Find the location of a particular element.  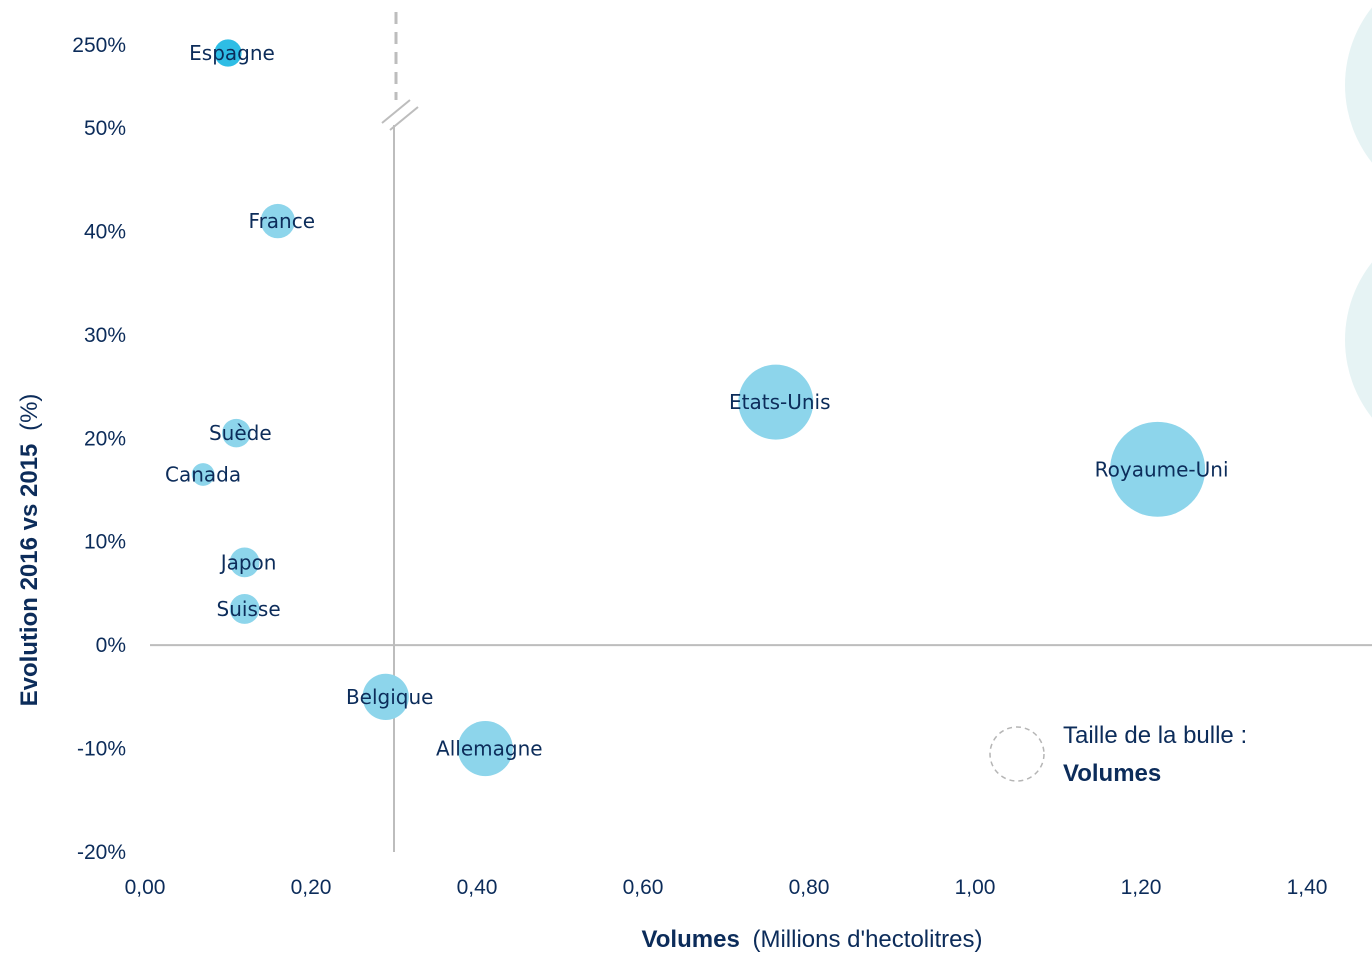

legend-line-1: Taille de la bulle : is located at coordinates (1155, 735).